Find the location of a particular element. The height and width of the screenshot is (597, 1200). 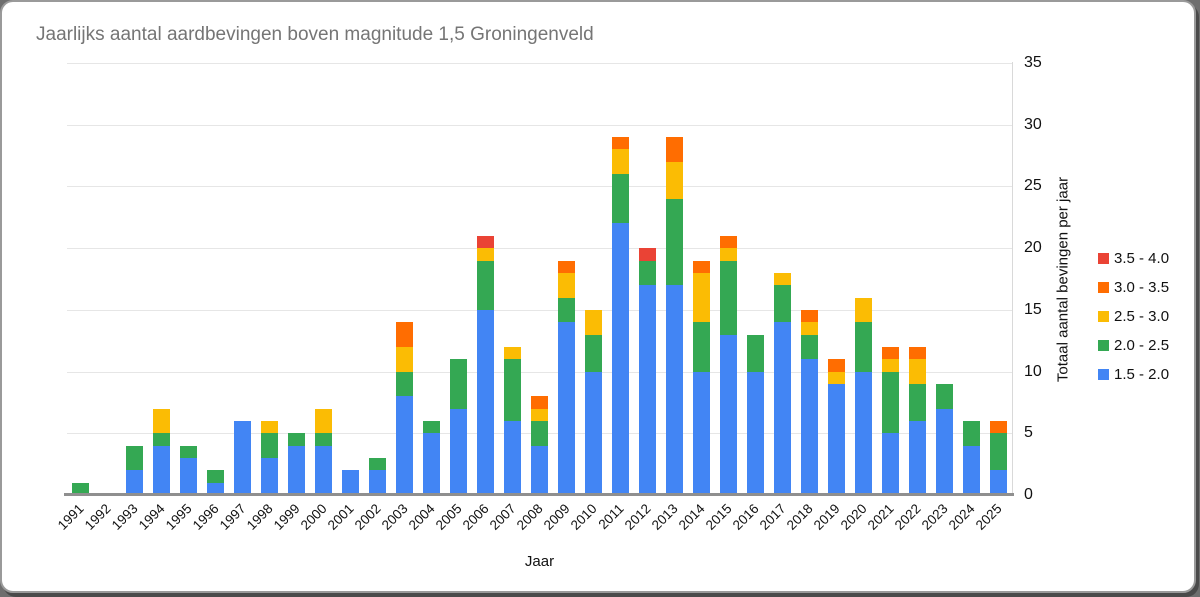

bar-segment-2022-2.0-2.5 is located at coordinates (917, 402).